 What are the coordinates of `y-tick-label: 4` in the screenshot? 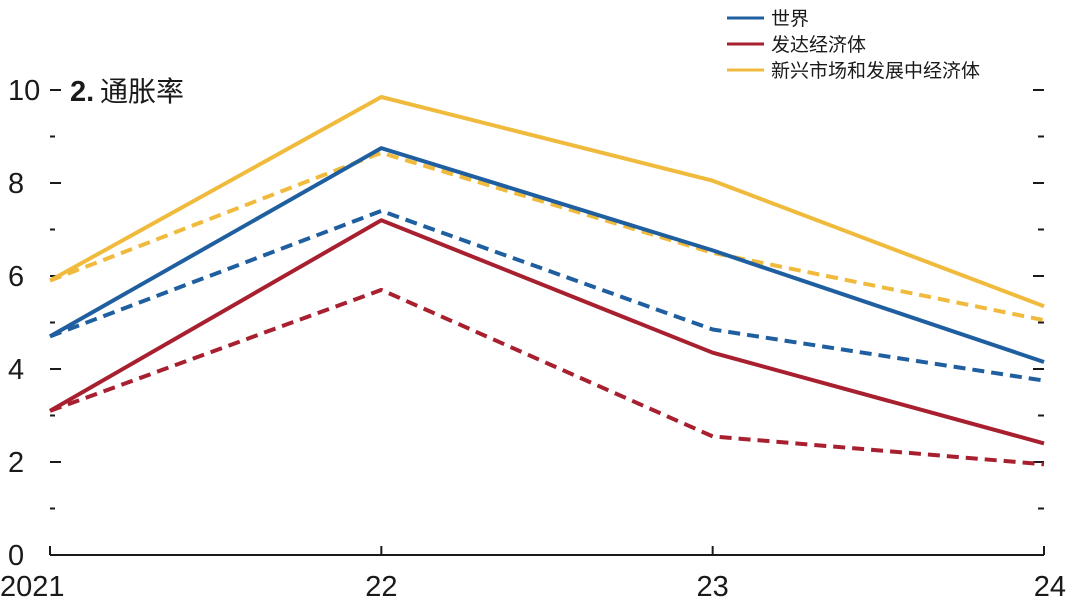 It's located at (16, 370).